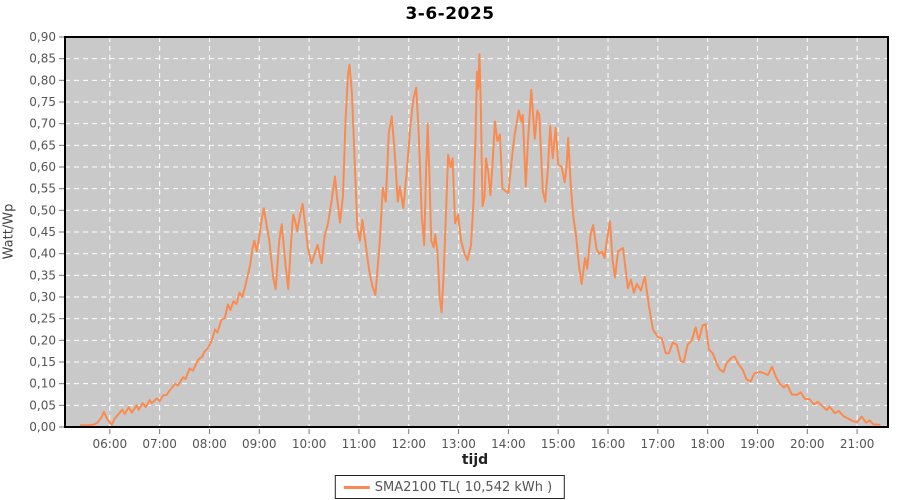 The height and width of the screenshot is (500, 900). I want to click on x-tick-label: 16:00, so click(608, 444).